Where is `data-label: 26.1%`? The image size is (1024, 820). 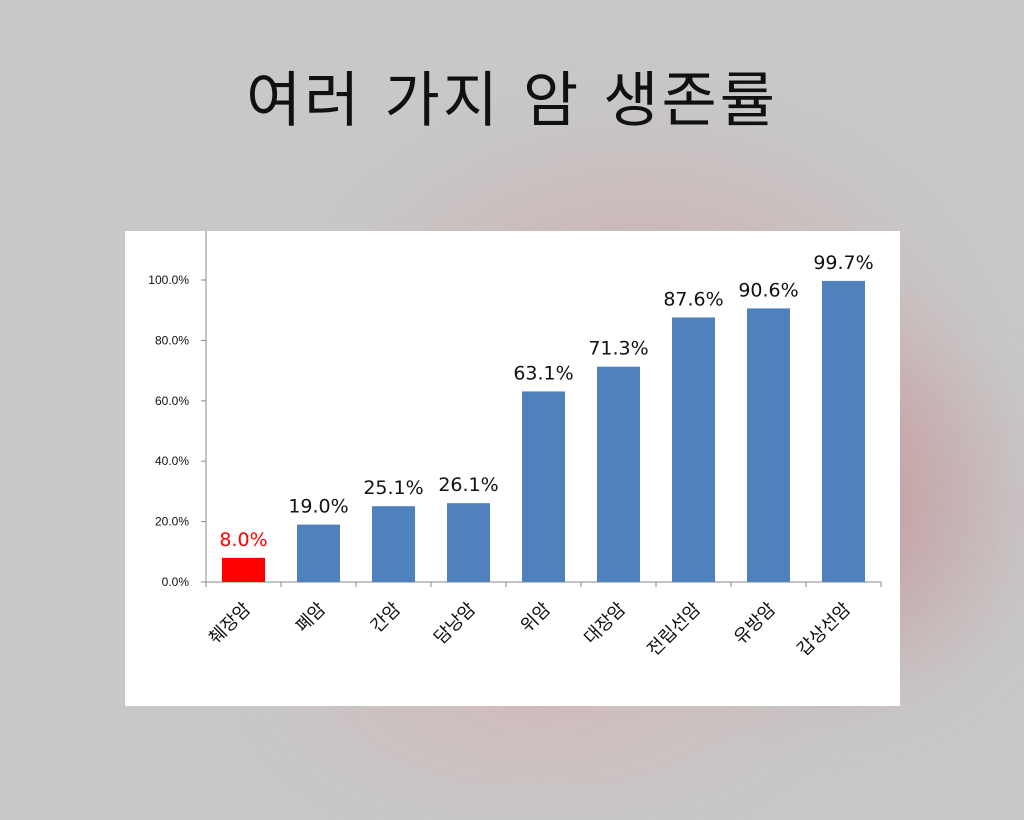
data-label: 26.1% is located at coordinates (468, 485).